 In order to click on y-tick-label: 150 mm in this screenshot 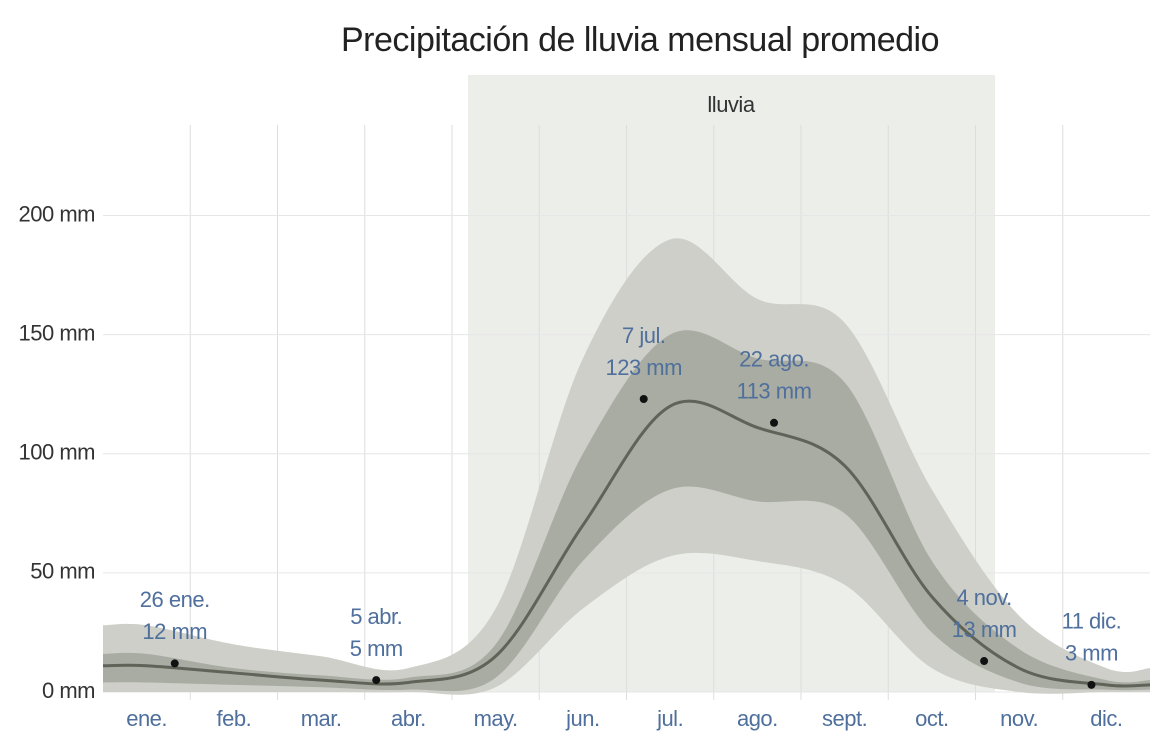, I will do `click(57, 332)`.